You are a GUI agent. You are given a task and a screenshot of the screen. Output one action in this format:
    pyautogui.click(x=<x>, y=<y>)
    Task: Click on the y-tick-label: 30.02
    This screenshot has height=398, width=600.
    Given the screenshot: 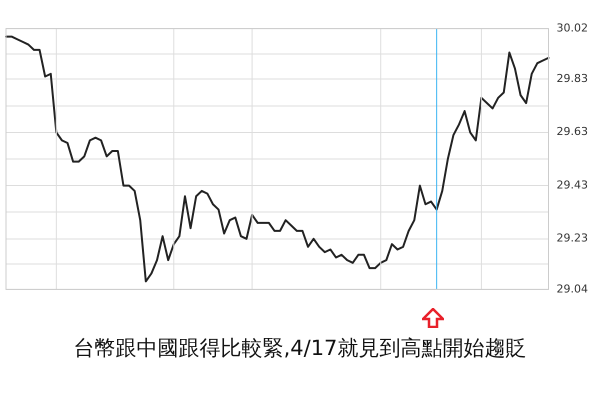 What is the action you would take?
    pyautogui.click(x=572, y=27)
    